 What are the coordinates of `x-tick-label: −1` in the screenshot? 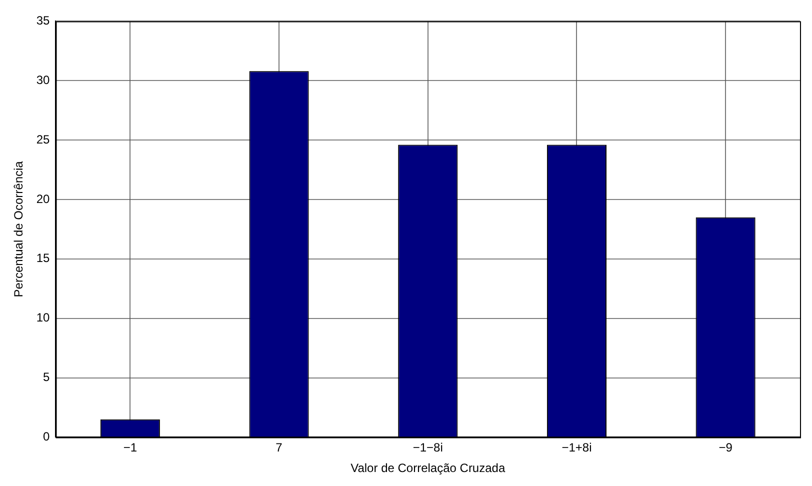 It's located at (130, 447).